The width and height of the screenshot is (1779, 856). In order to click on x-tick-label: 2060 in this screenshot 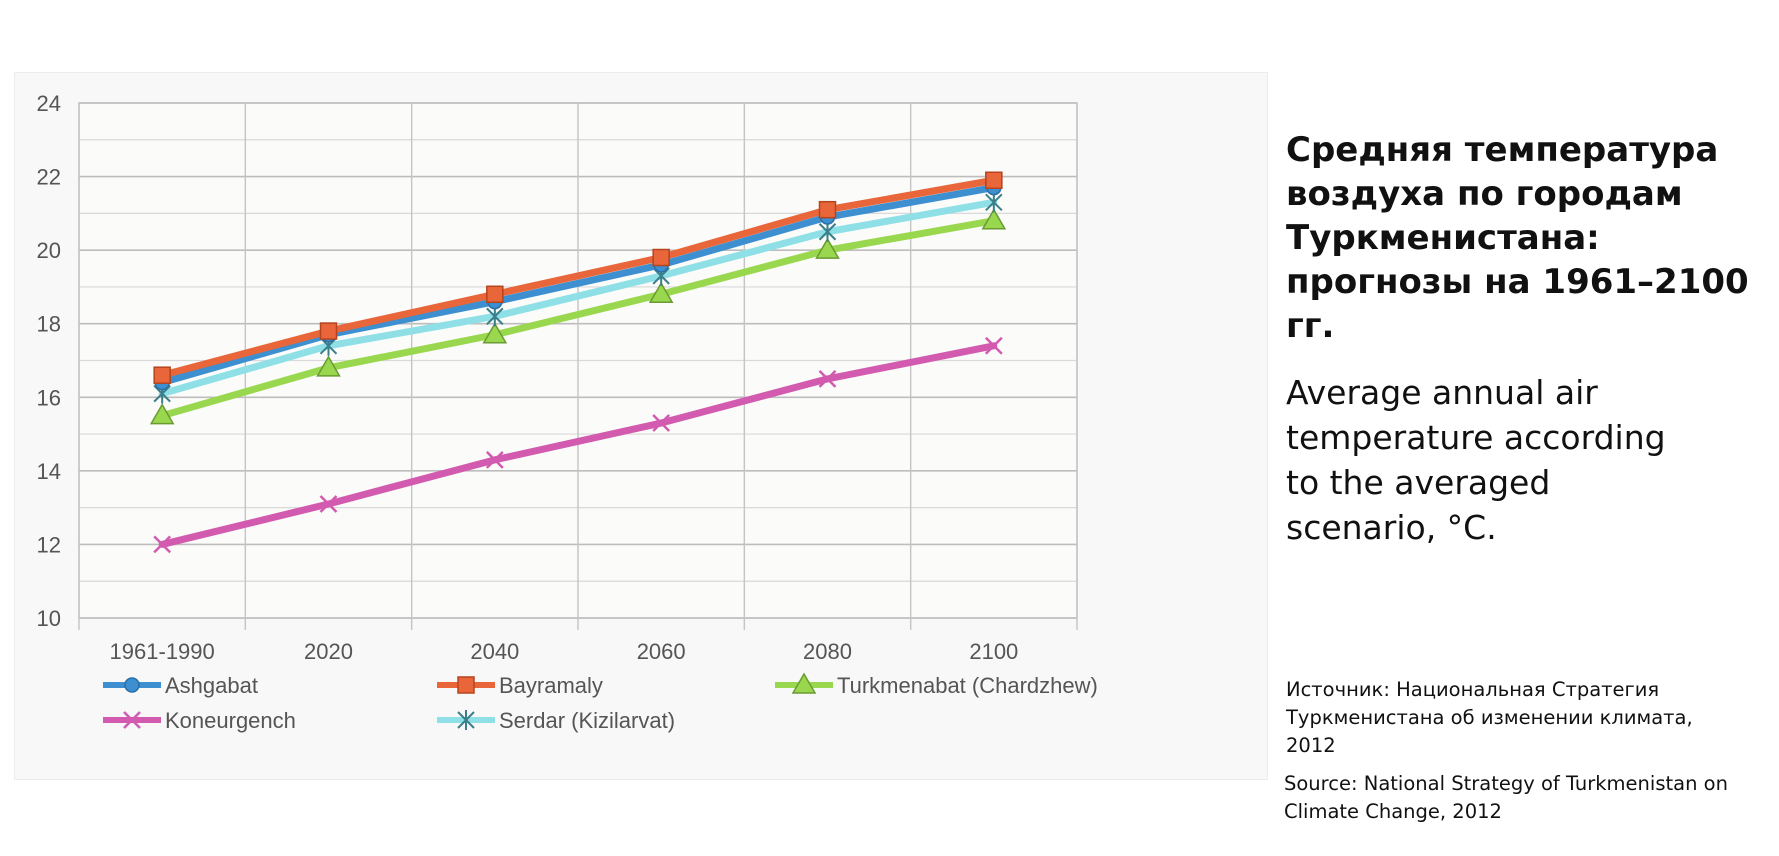, I will do `click(661, 651)`.